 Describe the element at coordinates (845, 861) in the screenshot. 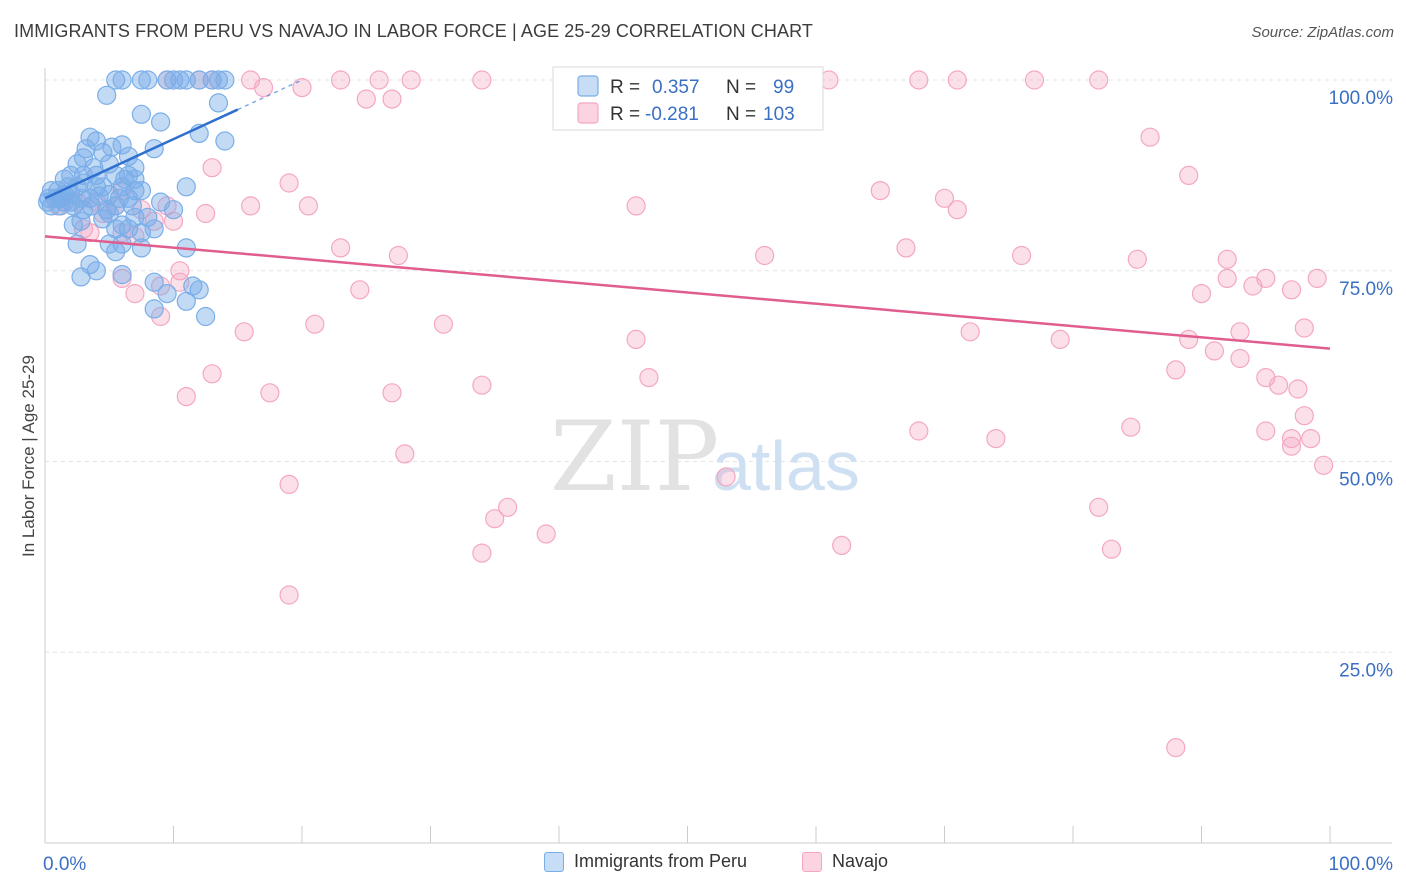

I see `bottom-legend-item-navajo: Navajo` at that location.